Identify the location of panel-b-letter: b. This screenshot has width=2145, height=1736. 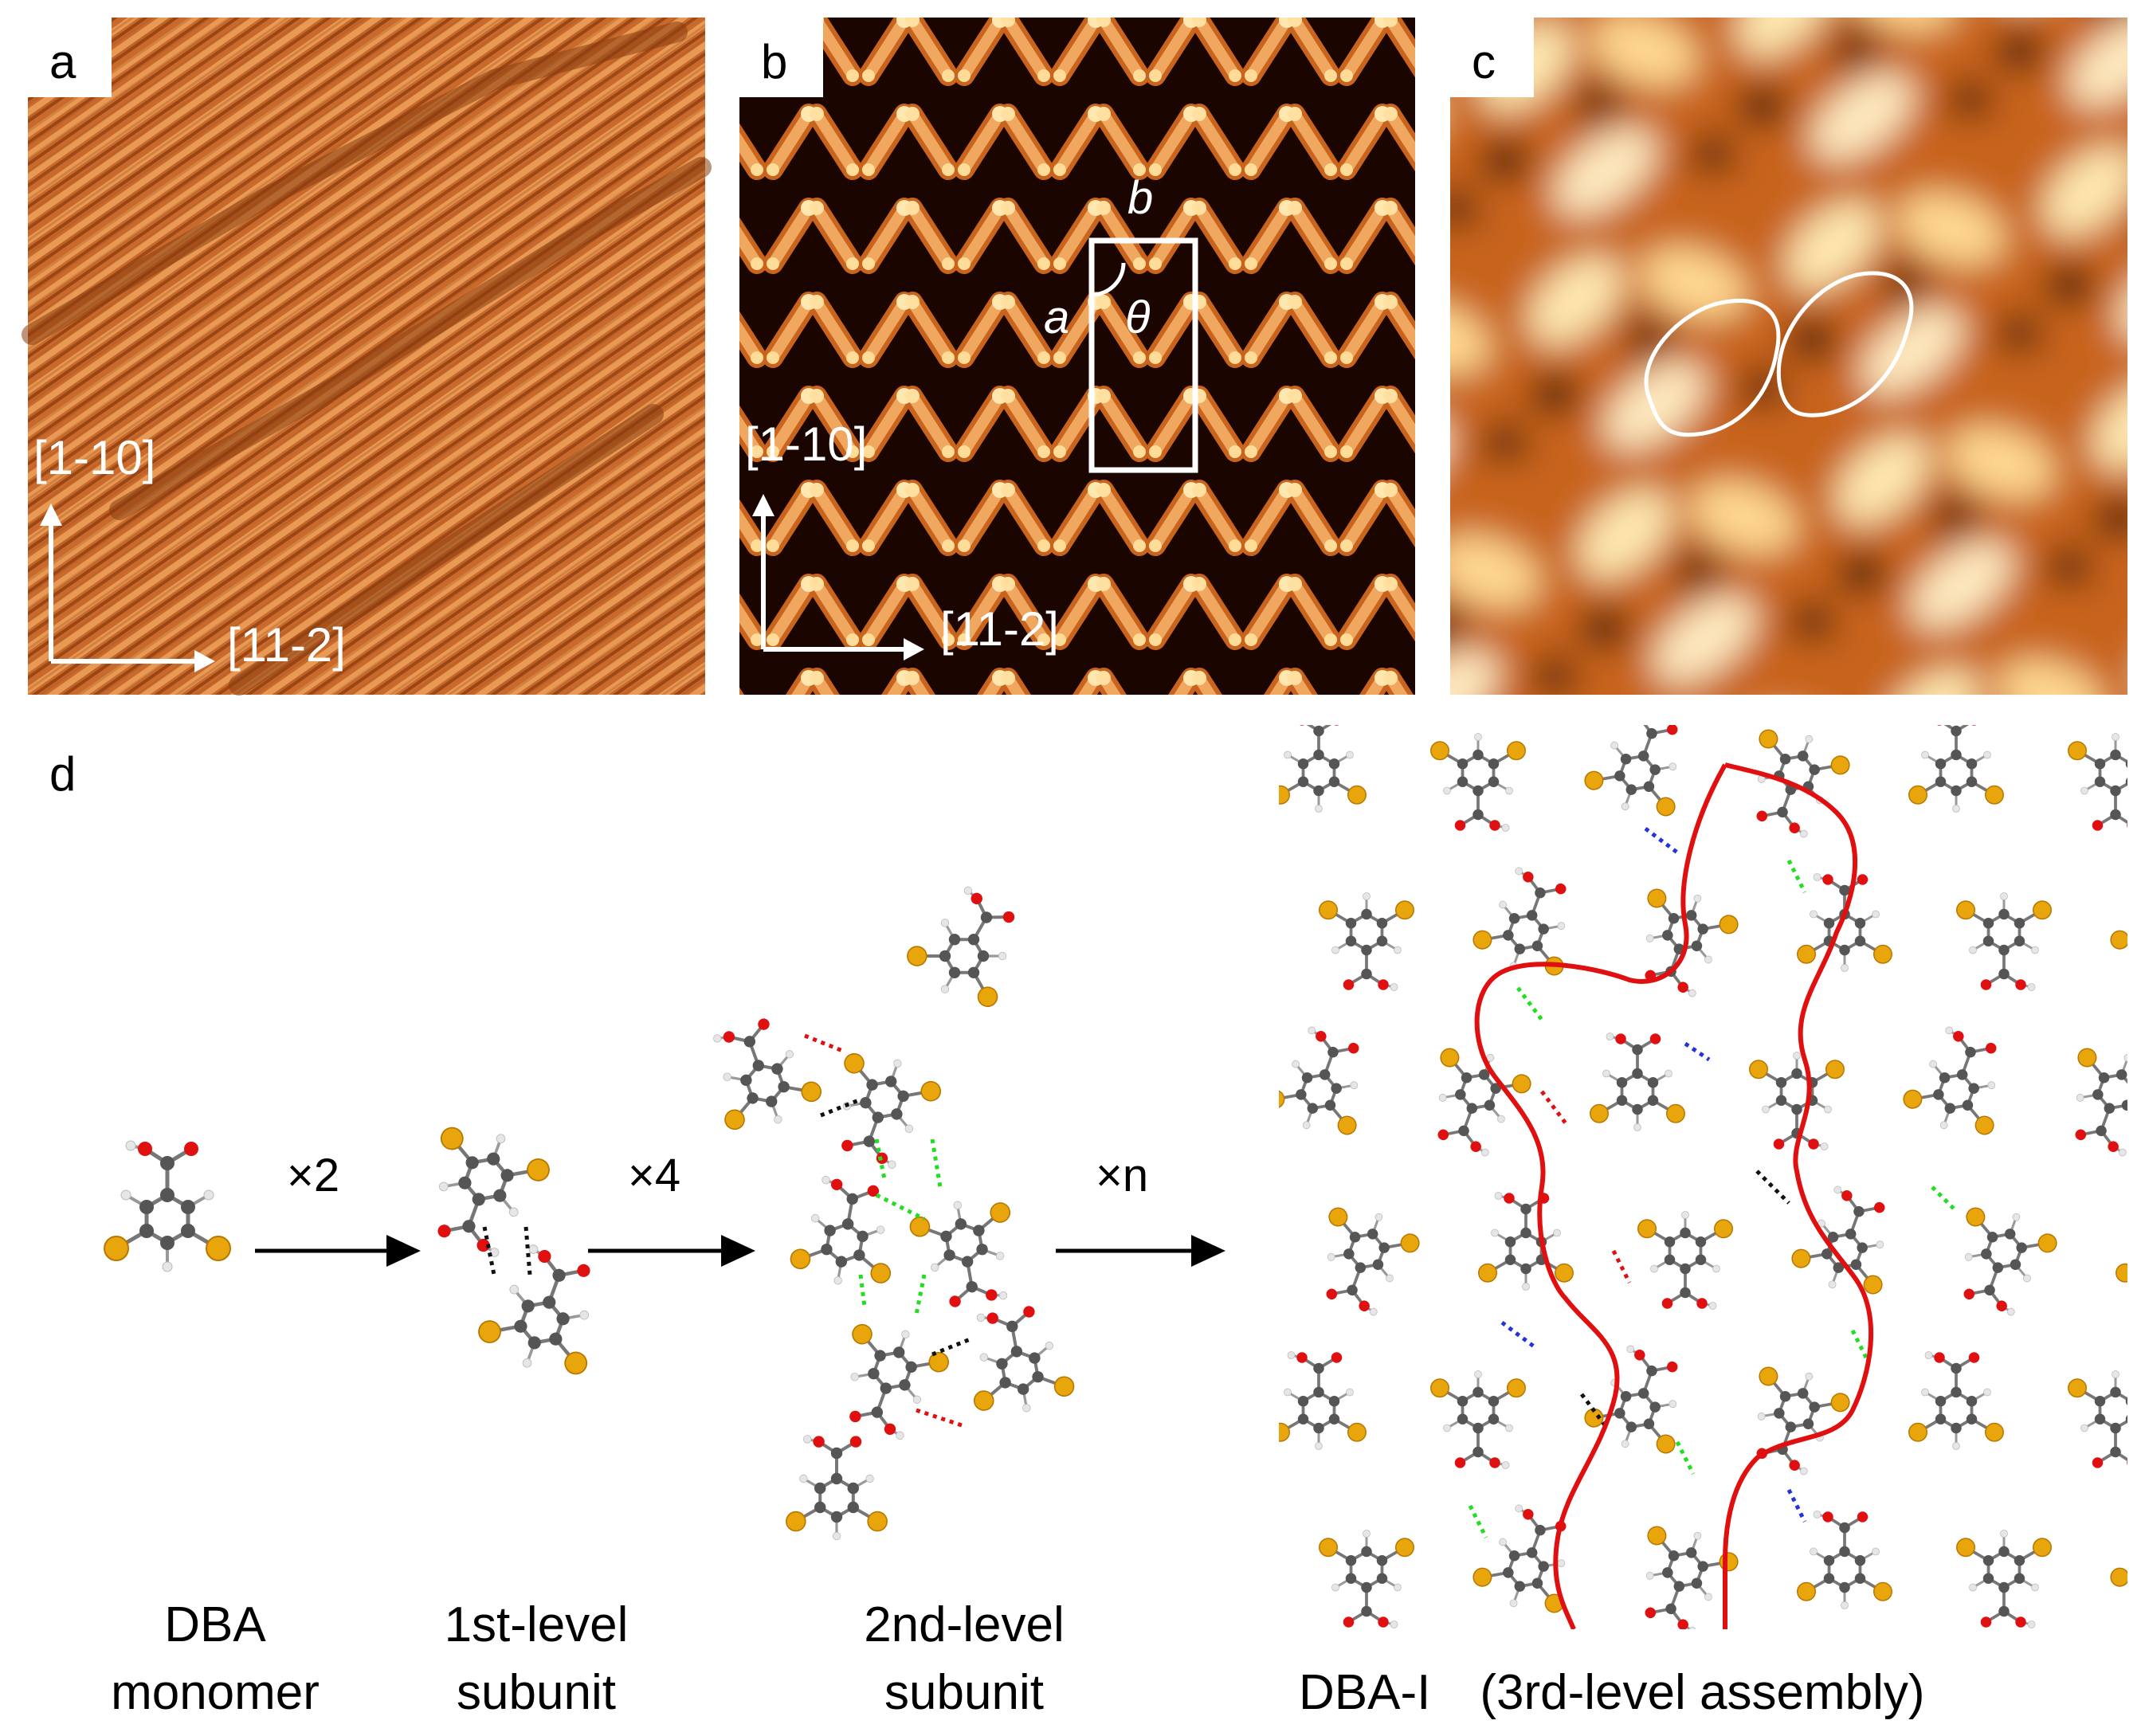
(774, 62).